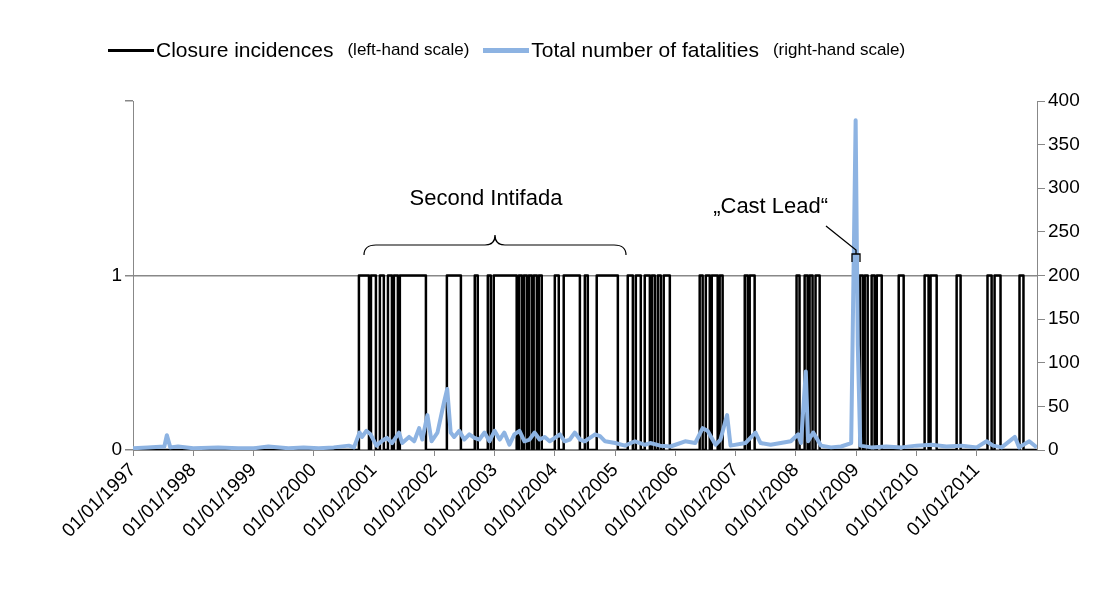 This screenshot has height=594, width=1110. Describe the element at coordinates (1064, 361) in the screenshot. I see `y2-tick-label: 100` at that location.